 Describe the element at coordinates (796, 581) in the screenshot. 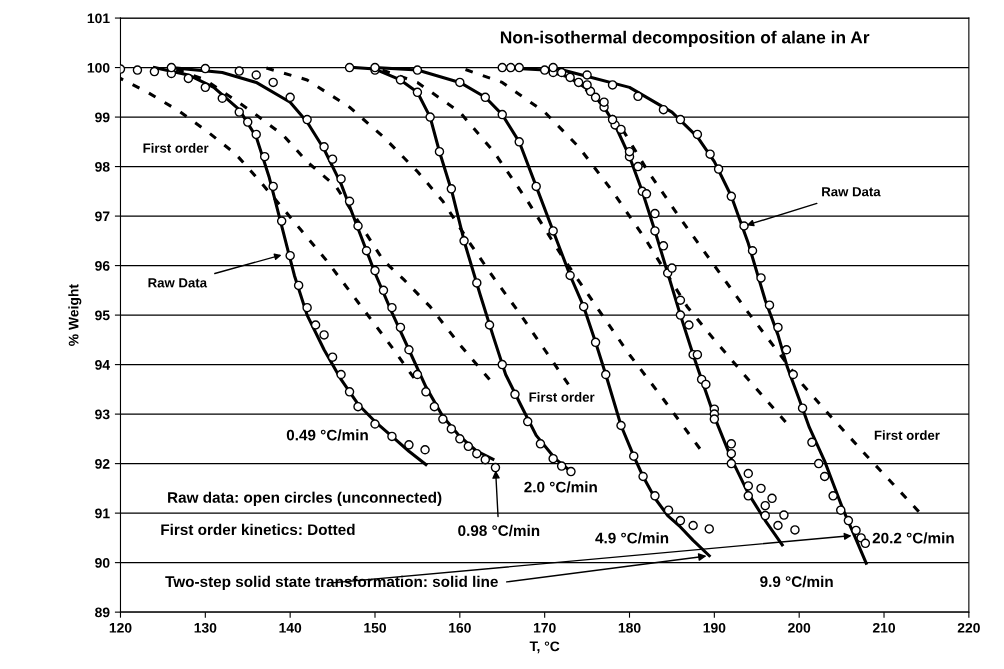

I see `annotation: 9.9 °C/min` at that location.